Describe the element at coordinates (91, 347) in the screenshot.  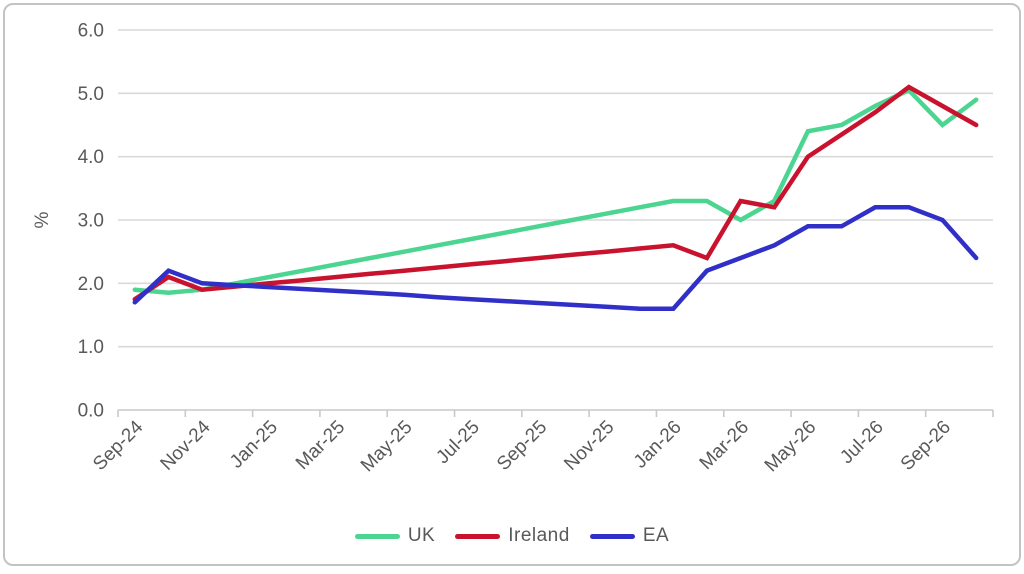
I see `svg-text: 1.0` at that location.